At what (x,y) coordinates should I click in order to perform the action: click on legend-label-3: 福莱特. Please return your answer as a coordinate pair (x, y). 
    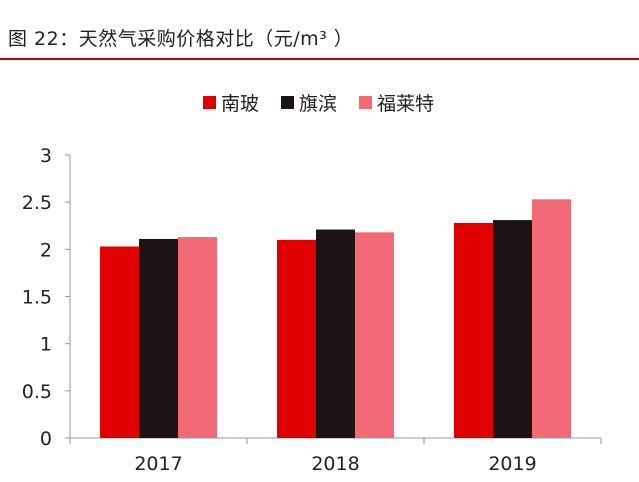
    Looking at the image, I should click on (405, 104).